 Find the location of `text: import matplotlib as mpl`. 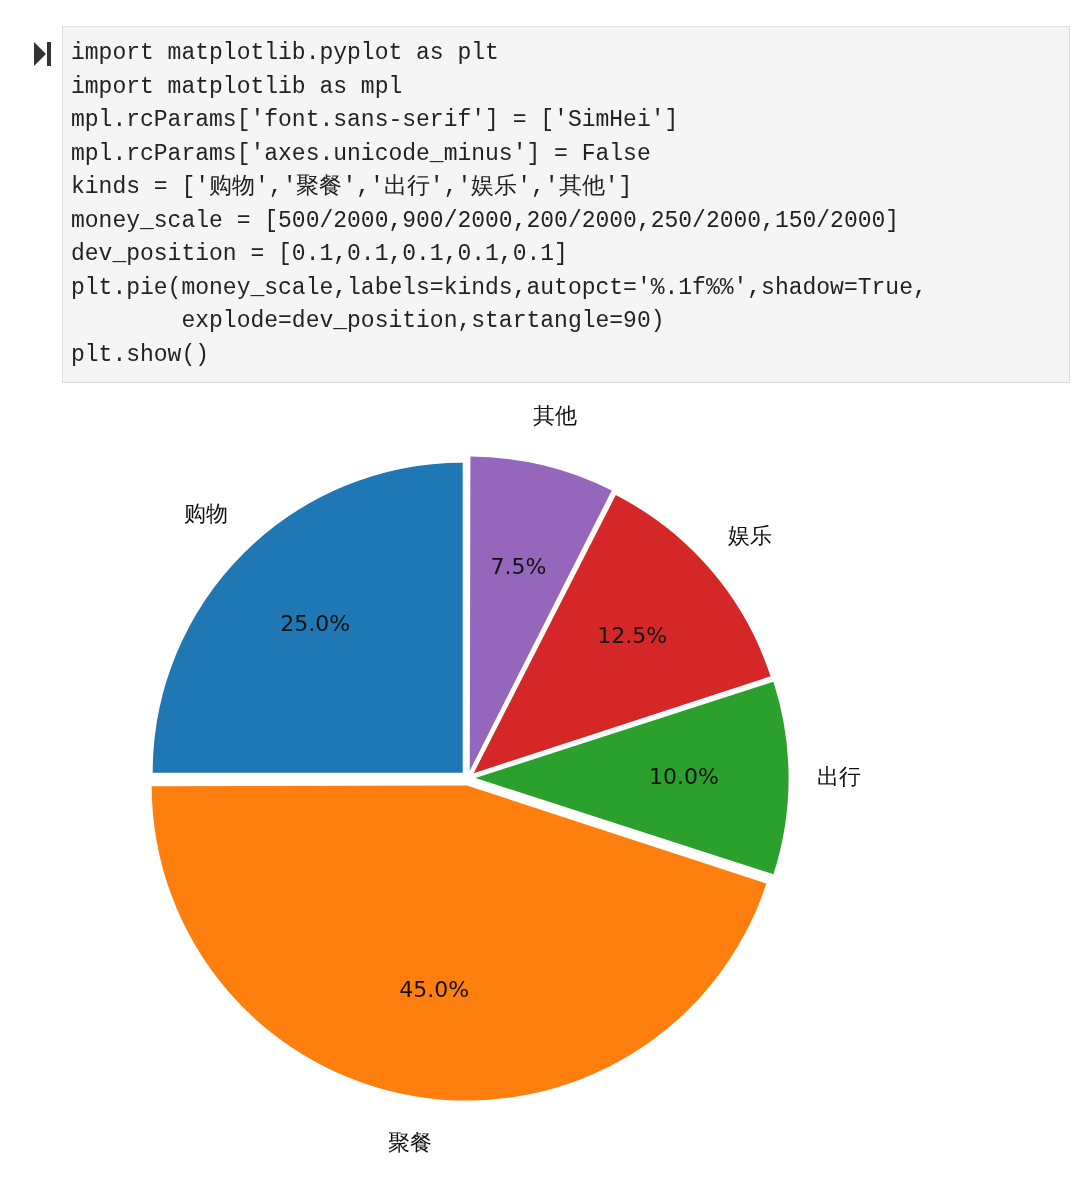

text: import matplotlib as mpl is located at coordinates (237, 87).